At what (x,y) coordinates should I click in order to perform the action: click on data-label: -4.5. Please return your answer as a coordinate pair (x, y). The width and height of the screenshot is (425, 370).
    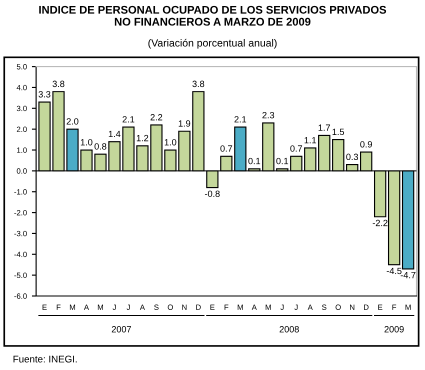
    Looking at the image, I should click on (394, 271).